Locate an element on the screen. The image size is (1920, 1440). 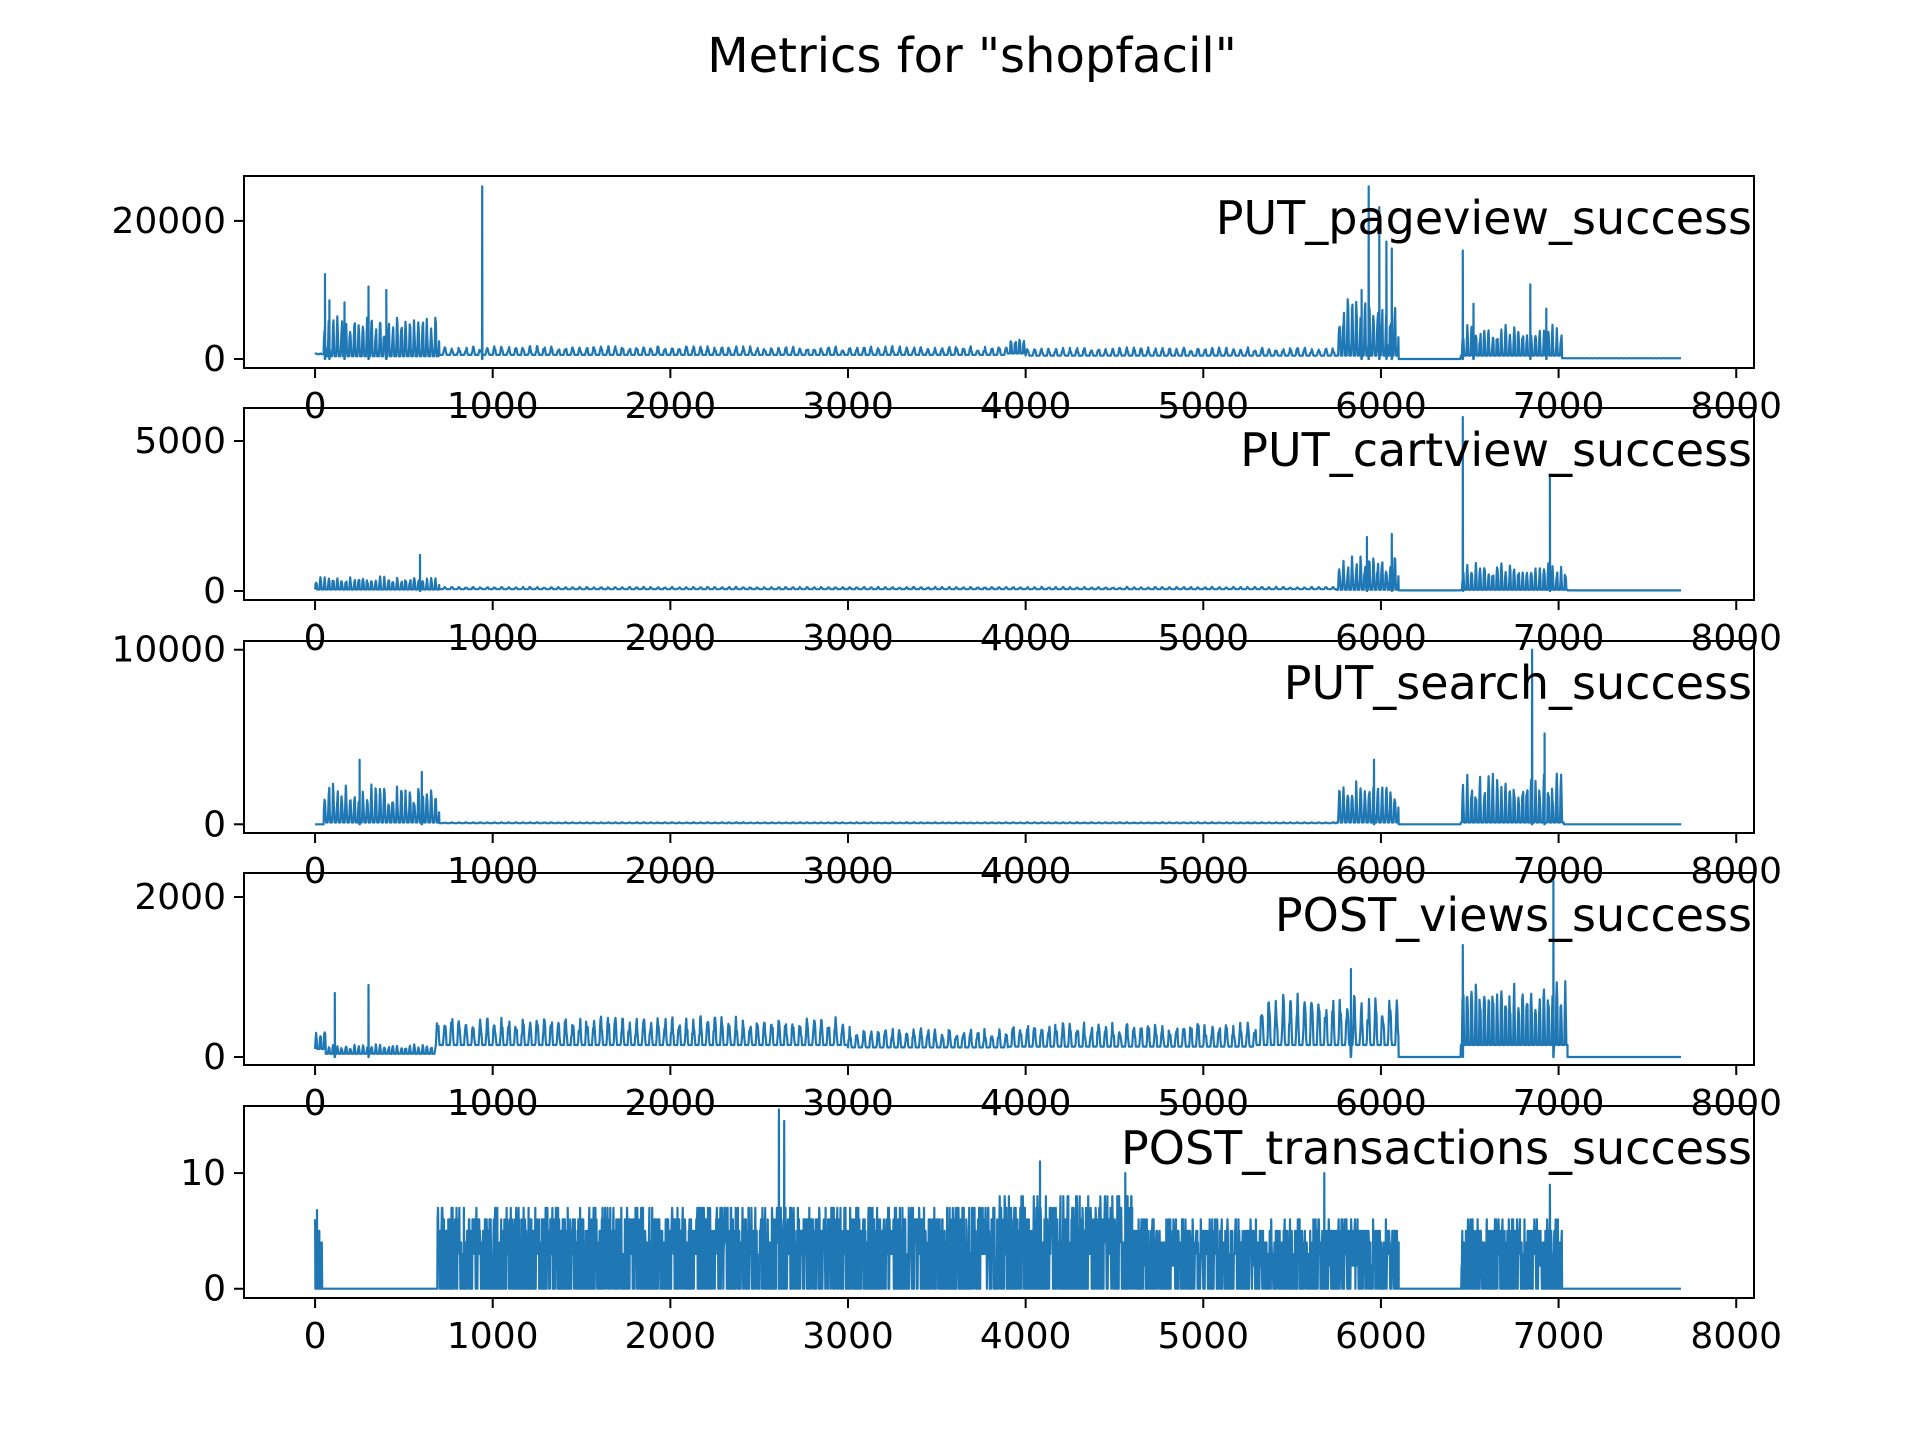
panel-label: POST_transactions_success is located at coordinates (1436, 1148).